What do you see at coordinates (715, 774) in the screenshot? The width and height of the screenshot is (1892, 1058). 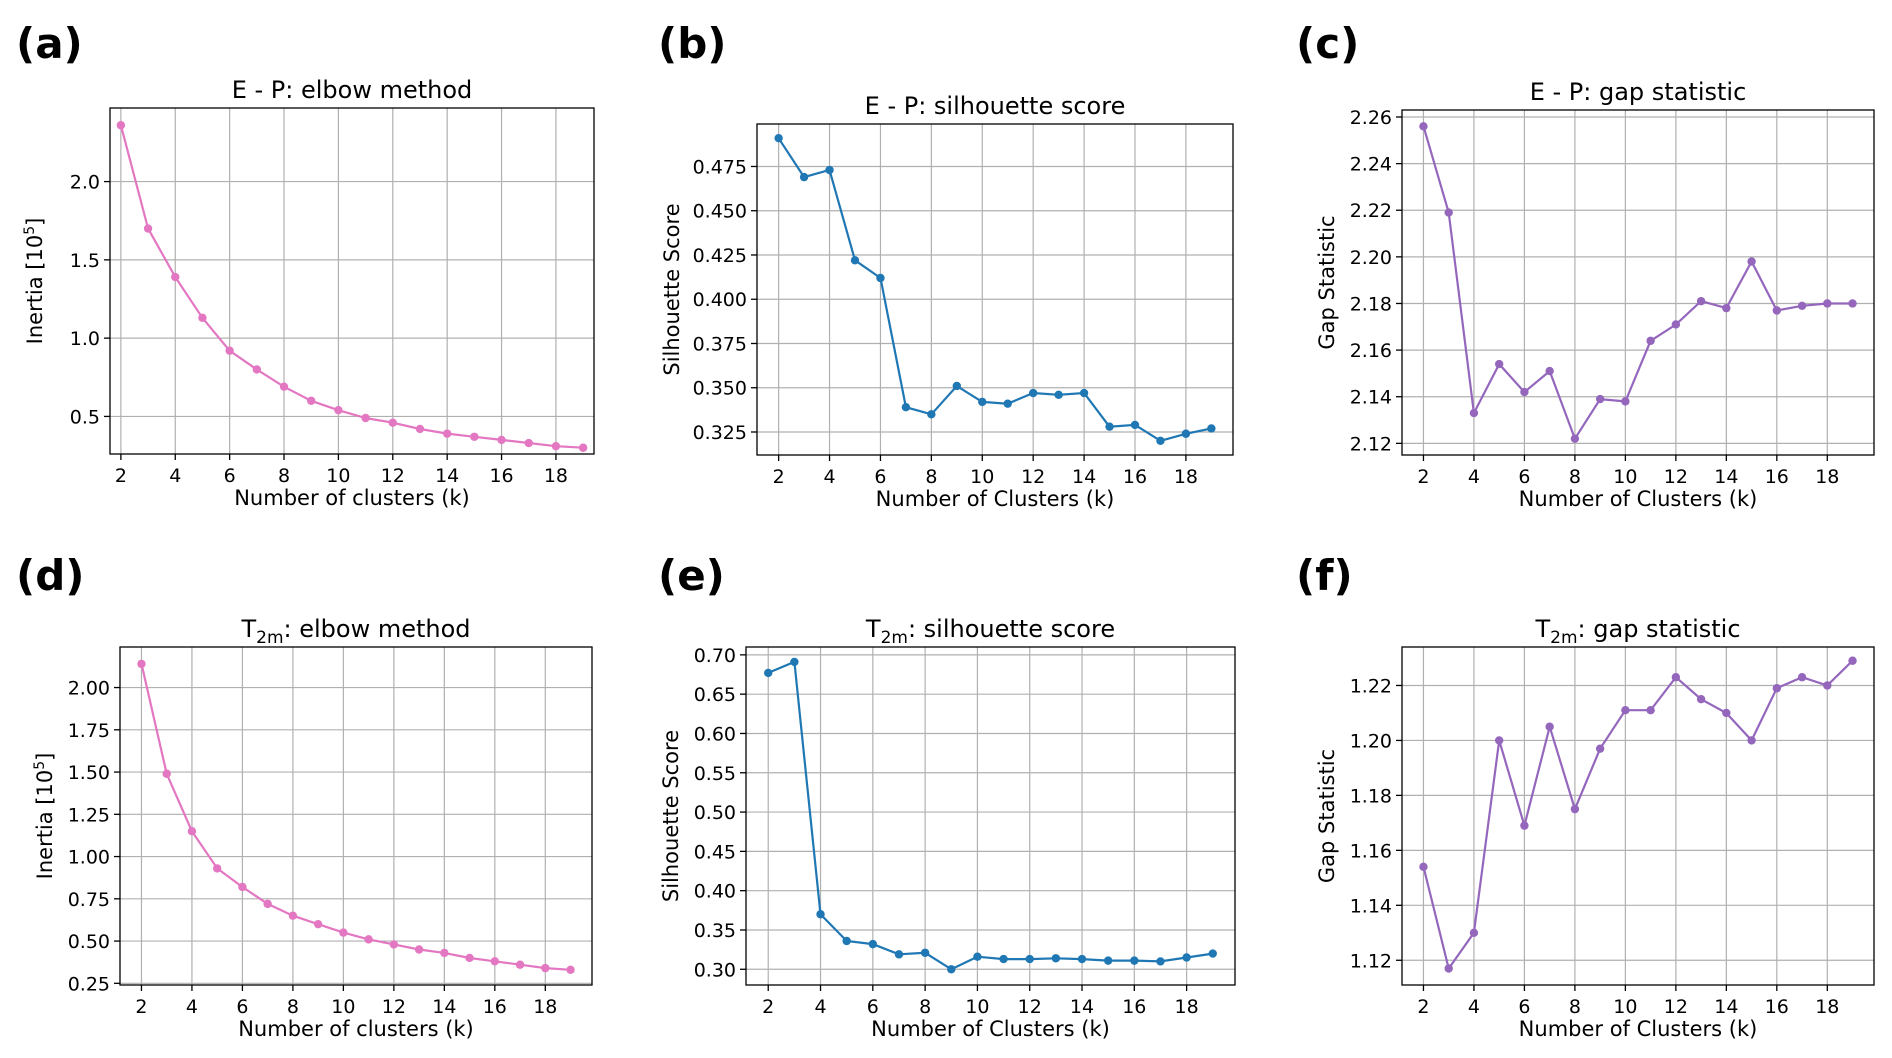 I see `y-tick-label: 0.55` at bounding box center [715, 774].